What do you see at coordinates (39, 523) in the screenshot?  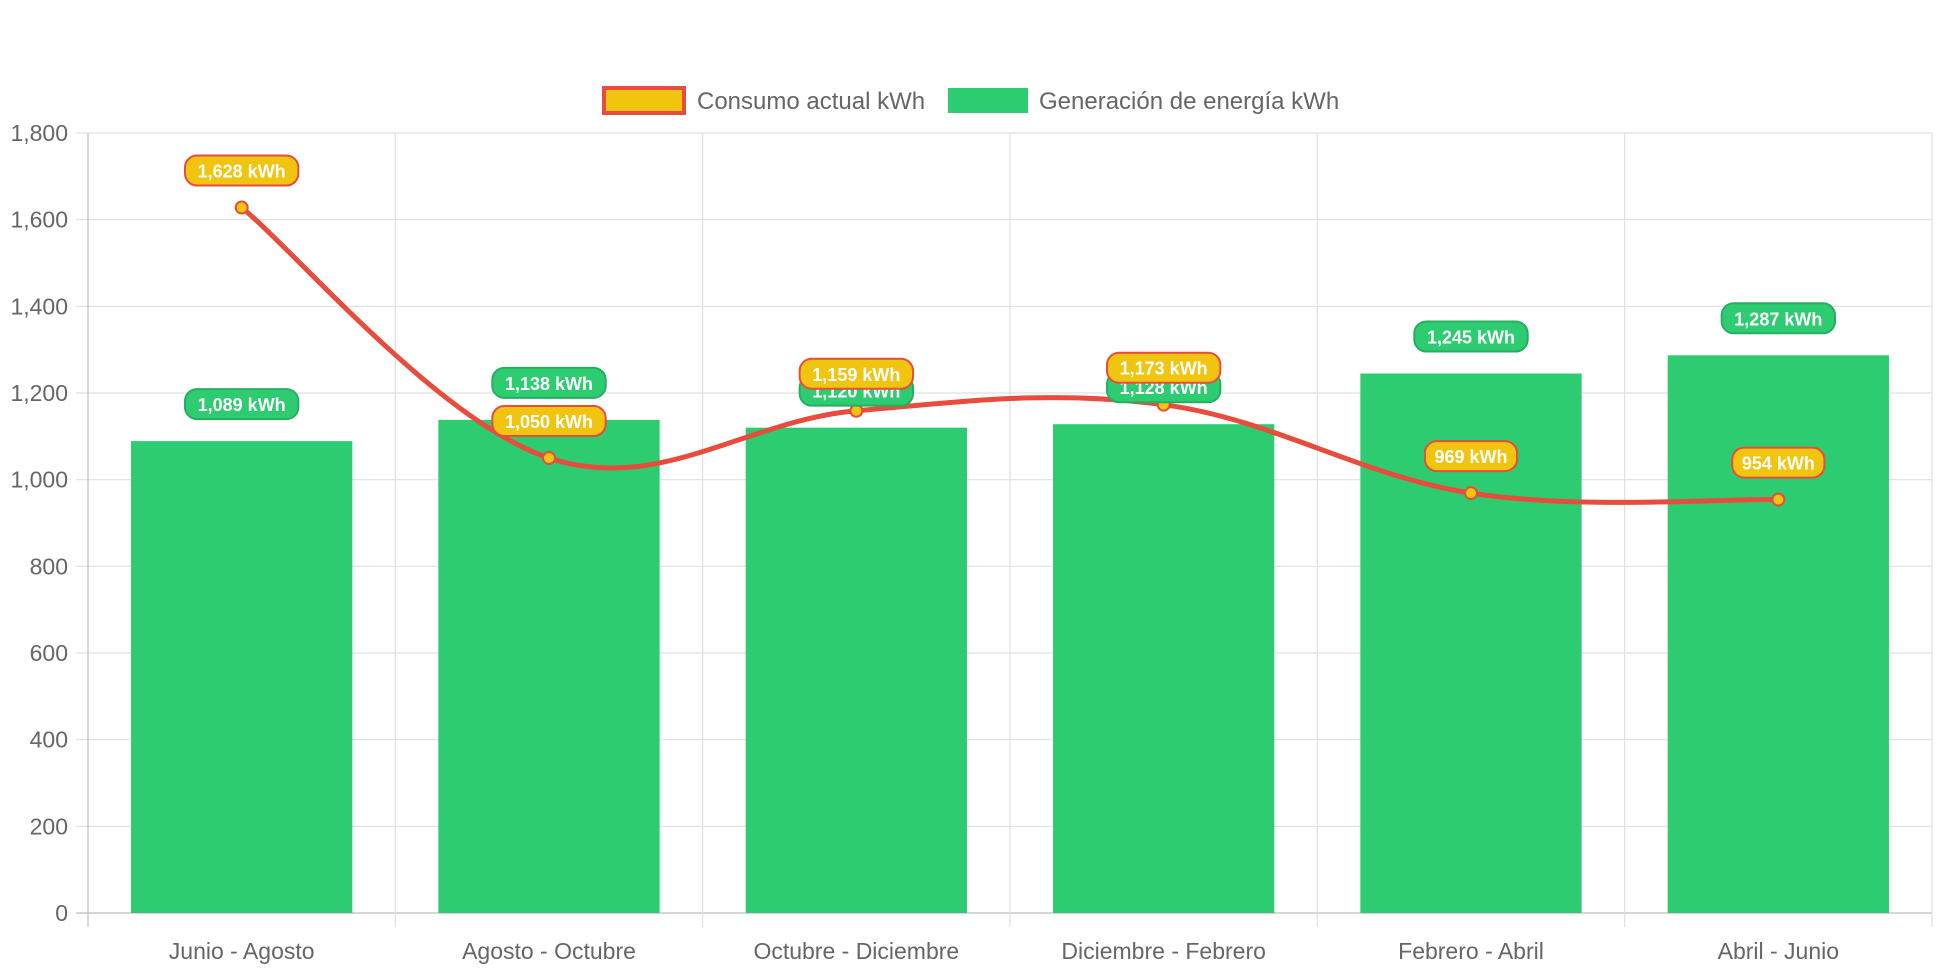 I see `y-axis: 0 200 400 600 800 1,000 1,200 1,400 1,600 1,800` at bounding box center [39, 523].